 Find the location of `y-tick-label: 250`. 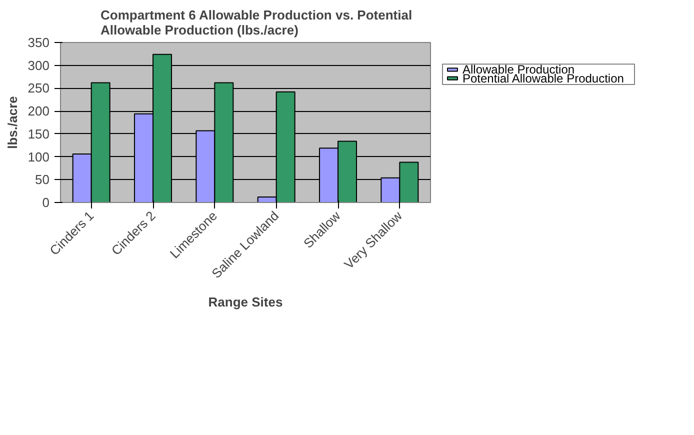

y-tick-label: 250 is located at coordinates (39, 88).